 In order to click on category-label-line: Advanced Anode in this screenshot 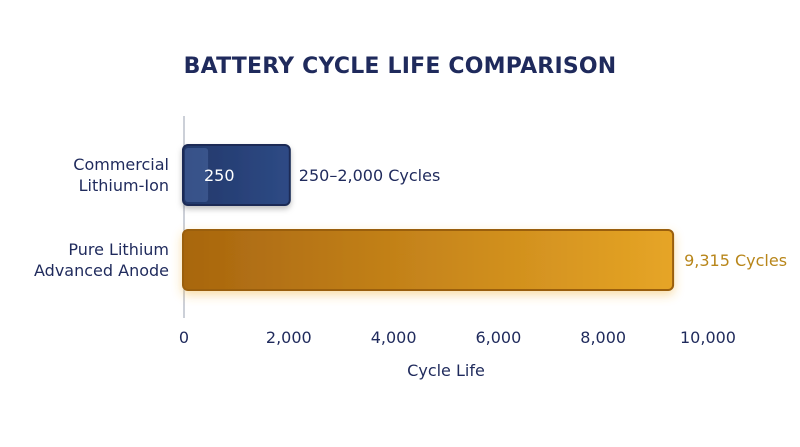, I will do `click(101, 270)`.